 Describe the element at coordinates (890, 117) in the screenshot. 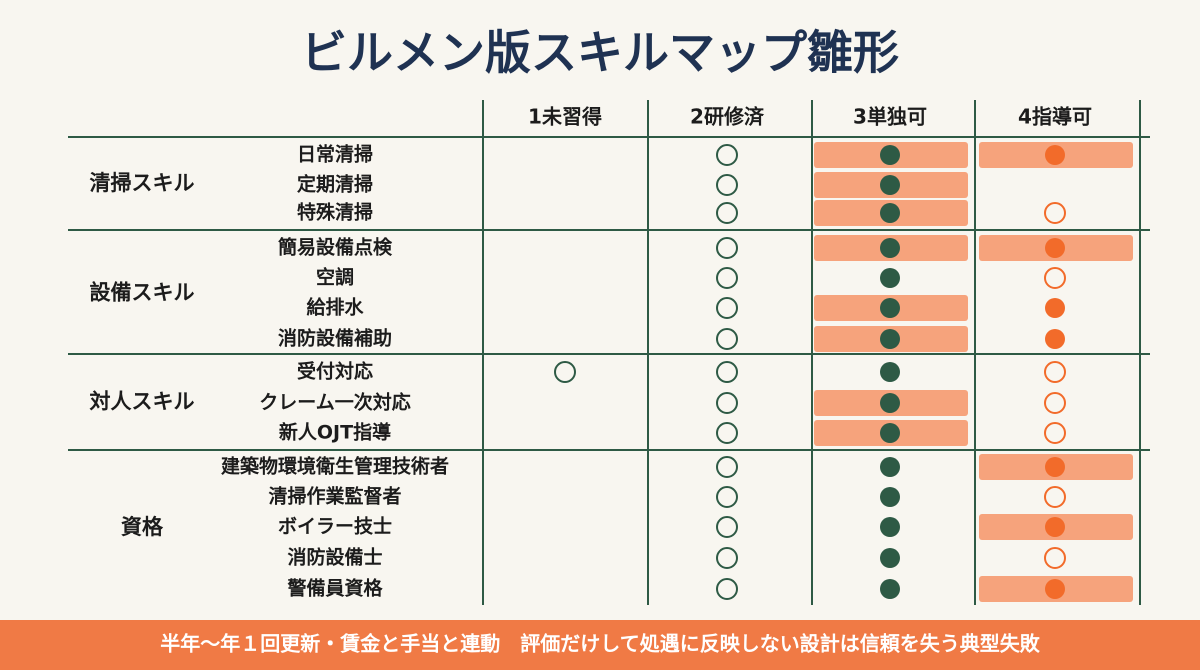

I see `column-header: 3単独可` at that location.